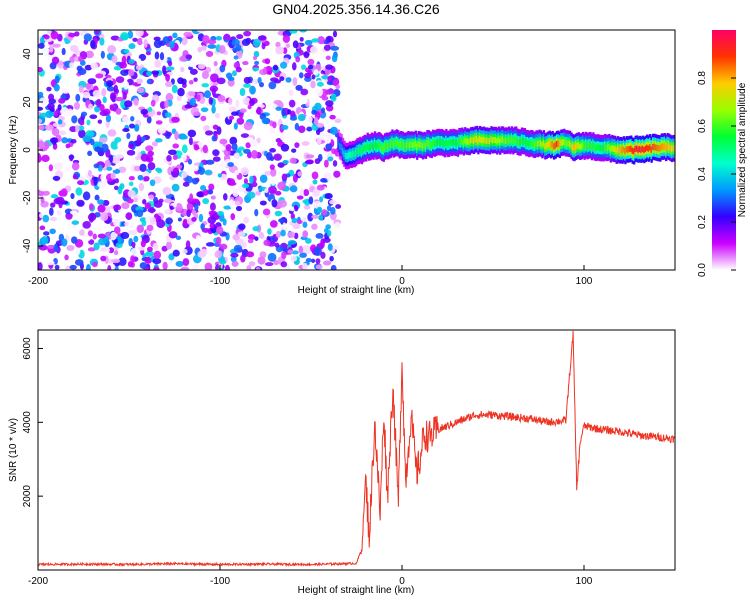 Image resolution: width=750 pixels, height=600 pixels. I want to click on x-tick-label: -200, so click(38, 281).